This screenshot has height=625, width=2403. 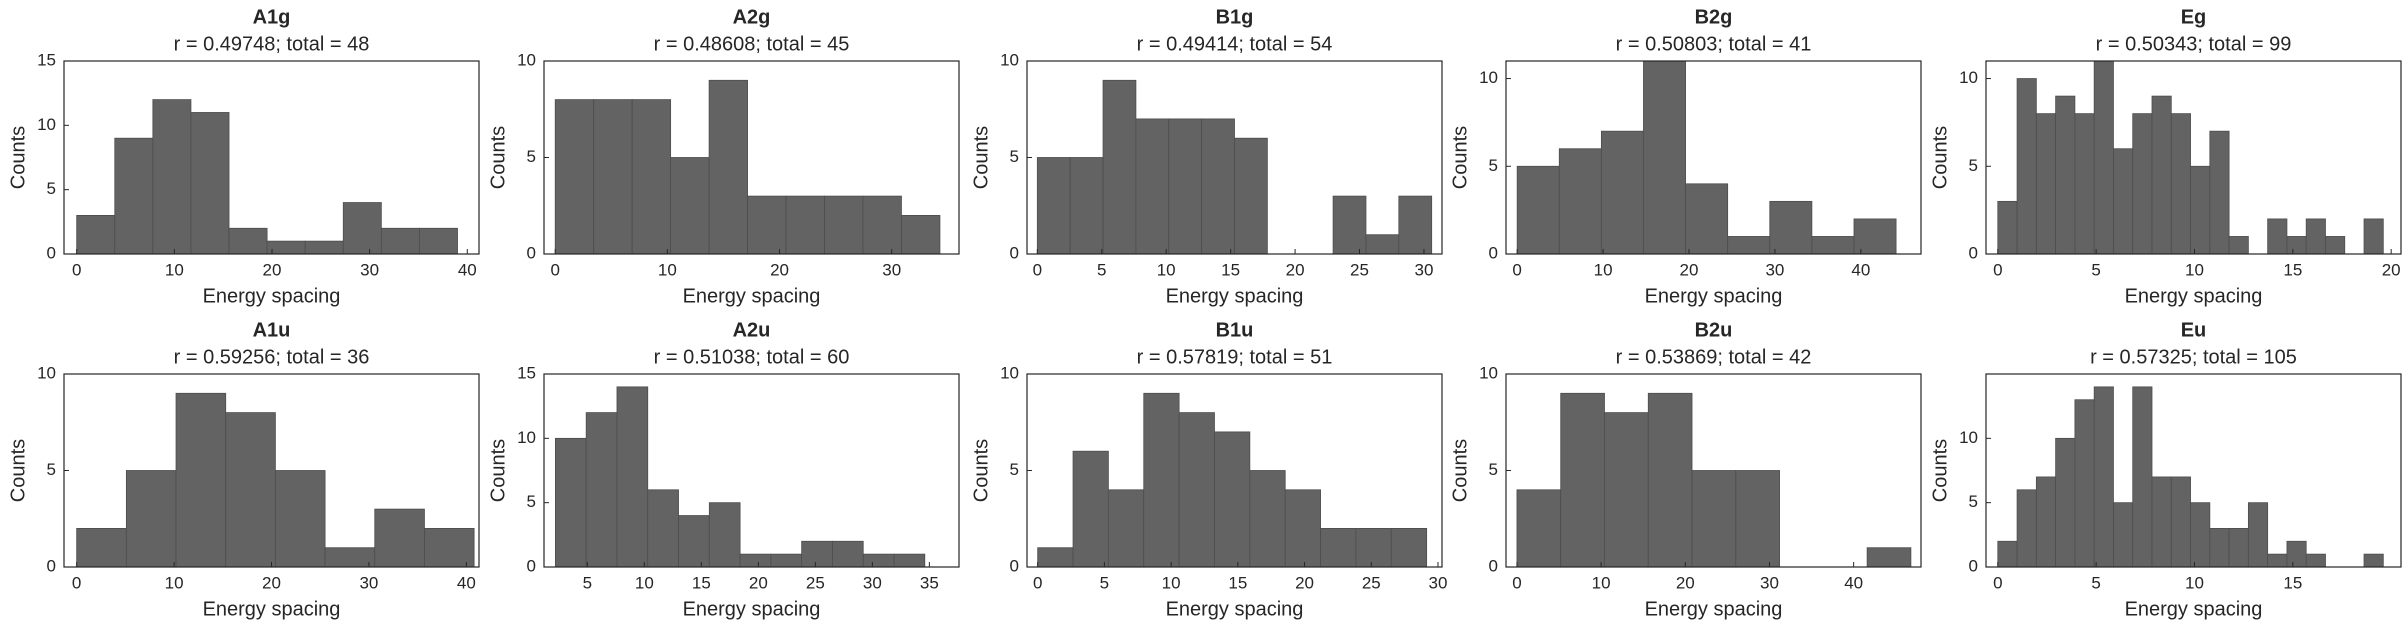 I want to click on x-tick-label: 35, so click(x=929, y=582).